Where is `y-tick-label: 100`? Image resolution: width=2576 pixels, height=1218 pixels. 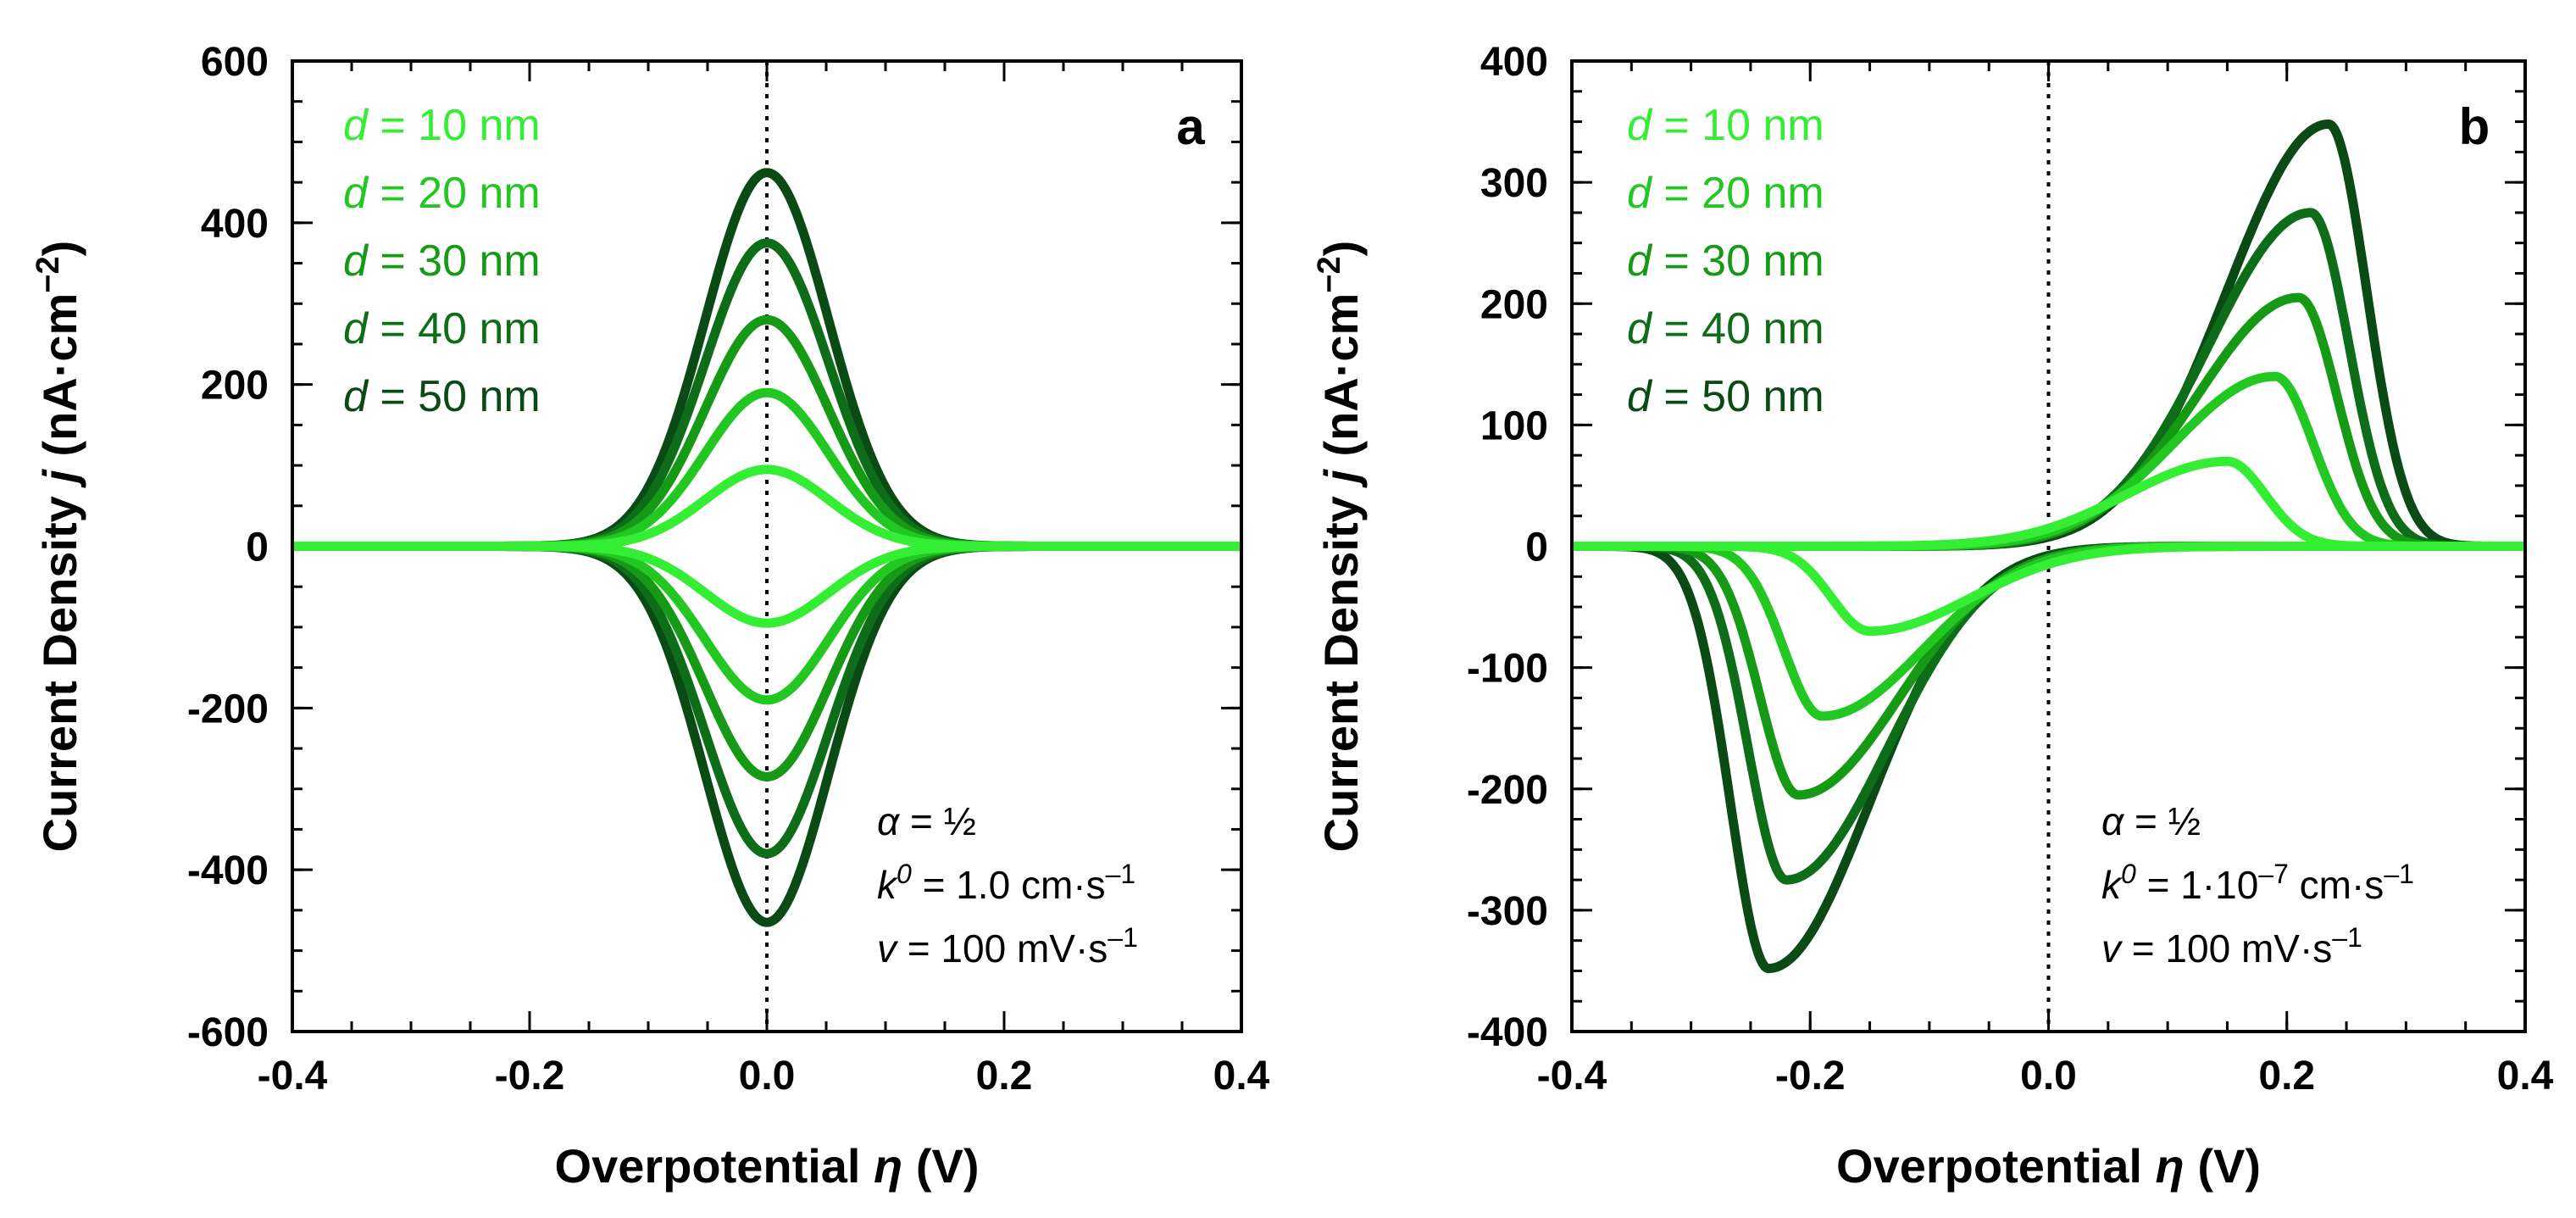 y-tick-label: 100 is located at coordinates (1514, 425).